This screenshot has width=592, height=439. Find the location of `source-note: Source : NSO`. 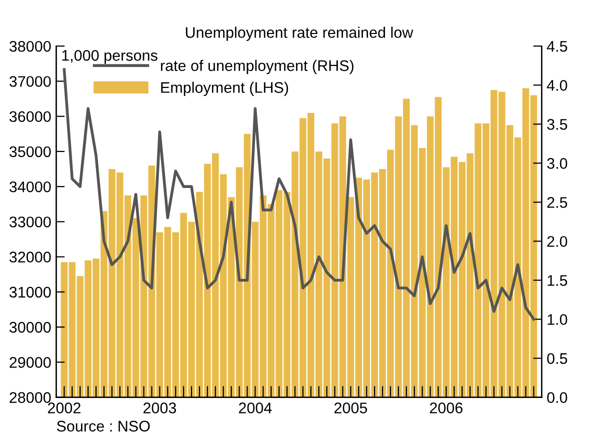

source-note: Source : NSO is located at coordinates (103, 426).